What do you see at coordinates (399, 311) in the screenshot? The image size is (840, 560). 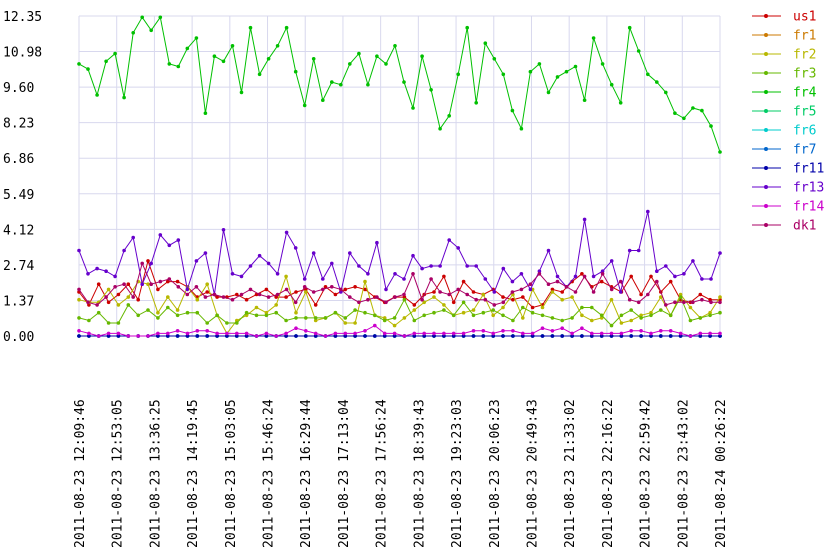 I see `series-fr3` at bounding box center [399, 311].